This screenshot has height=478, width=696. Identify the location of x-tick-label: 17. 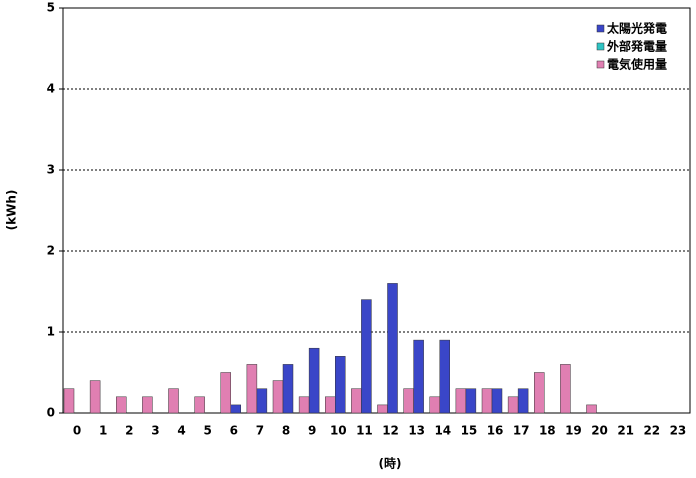
(521, 431).